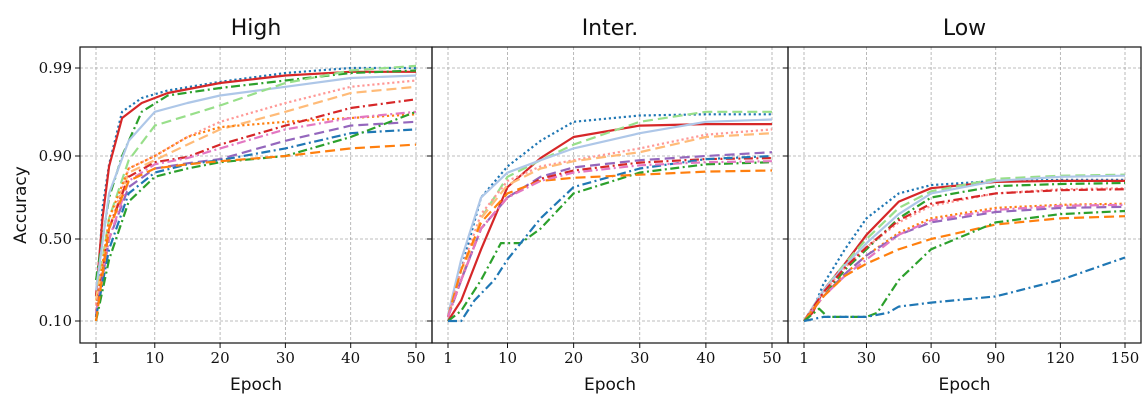  What do you see at coordinates (995, 358) in the screenshot?
I see `x-tick-label: 90` at bounding box center [995, 358].